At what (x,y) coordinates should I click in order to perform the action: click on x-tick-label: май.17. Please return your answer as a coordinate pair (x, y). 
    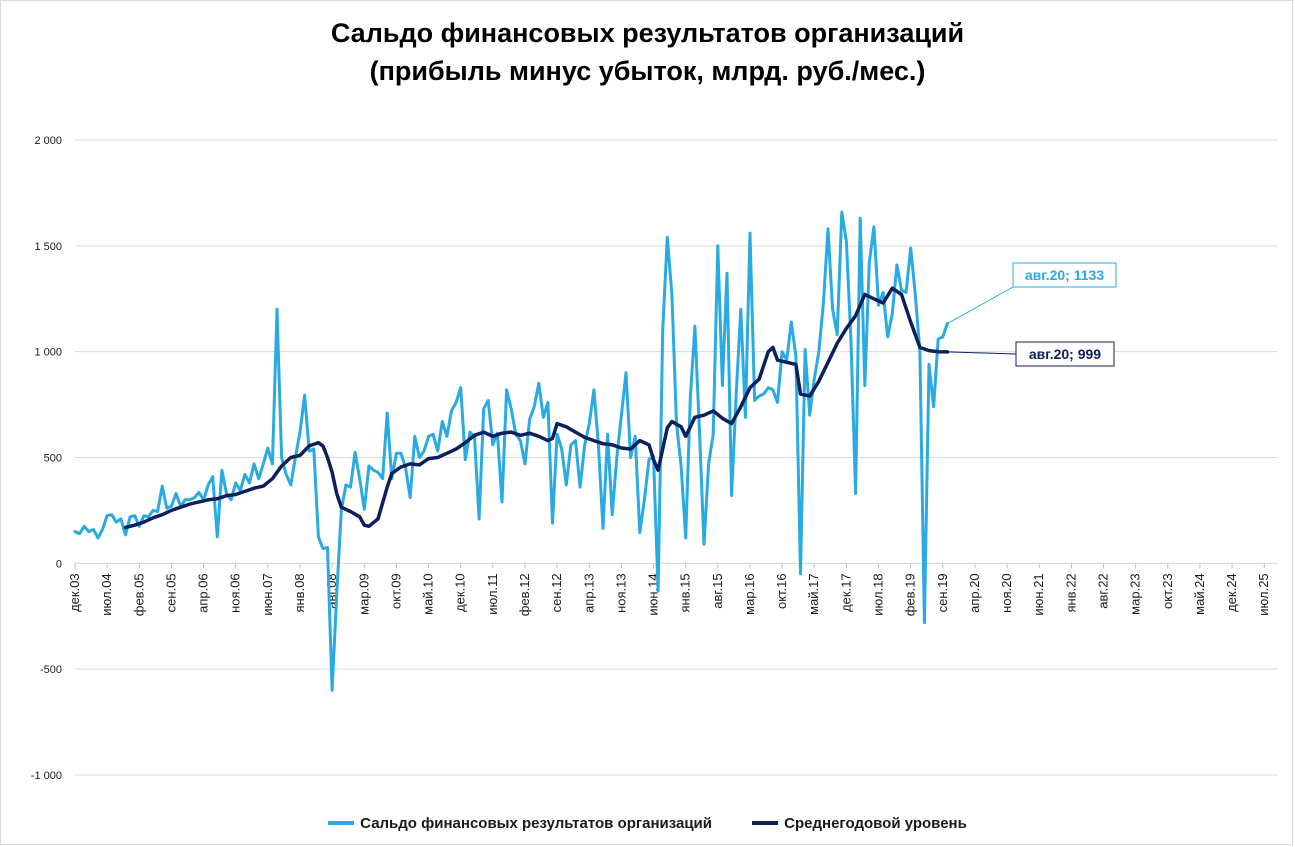
    Looking at the image, I should click on (813, 594).